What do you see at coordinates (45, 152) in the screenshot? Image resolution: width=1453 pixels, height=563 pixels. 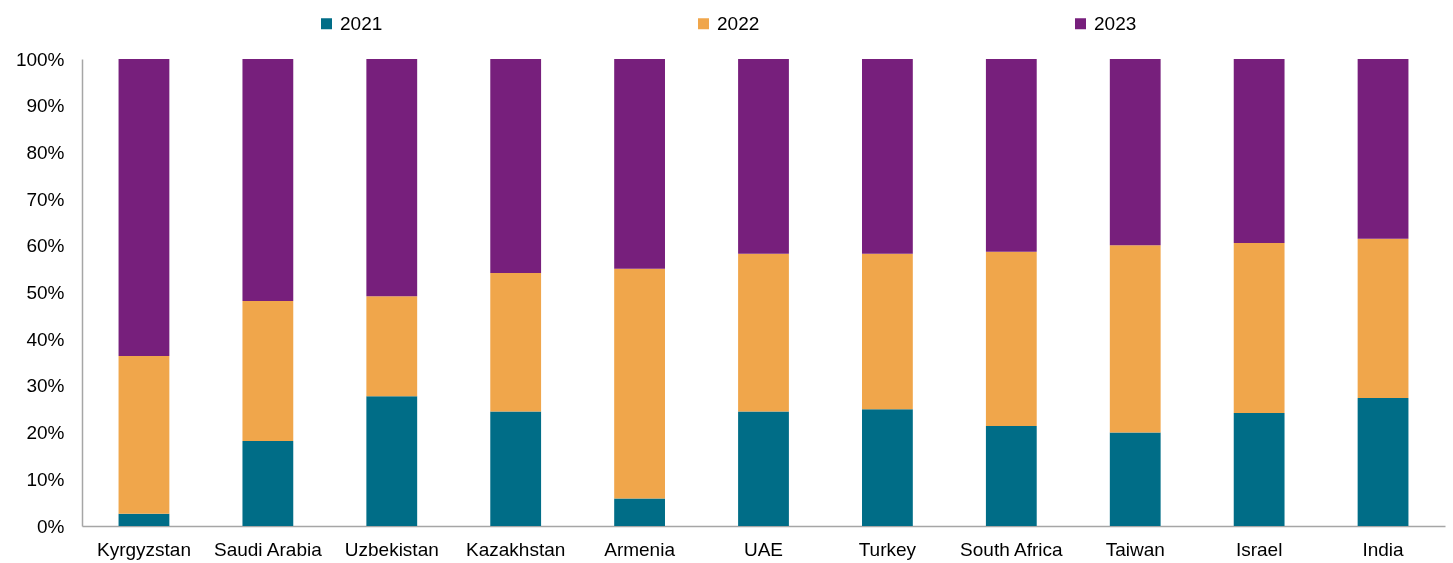 I see `y-tick-label: 80%` at bounding box center [45, 152].